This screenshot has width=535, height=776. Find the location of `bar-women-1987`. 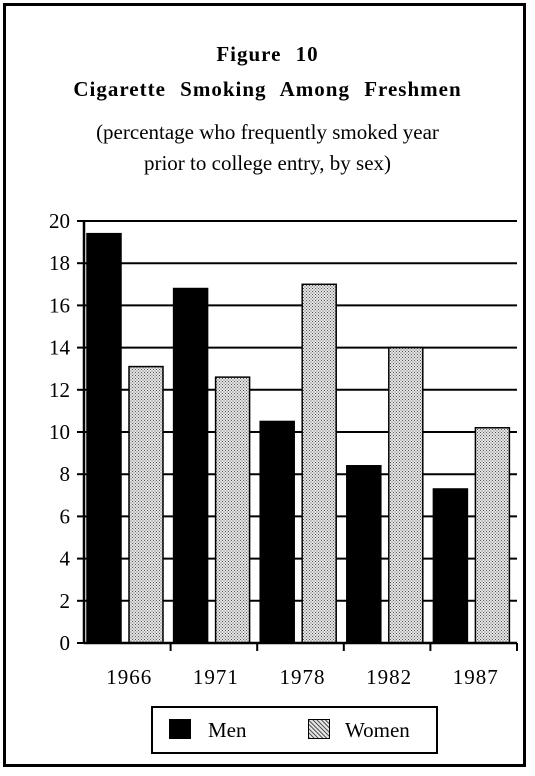

bar-women-1987 is located at coordinates (492, 535).